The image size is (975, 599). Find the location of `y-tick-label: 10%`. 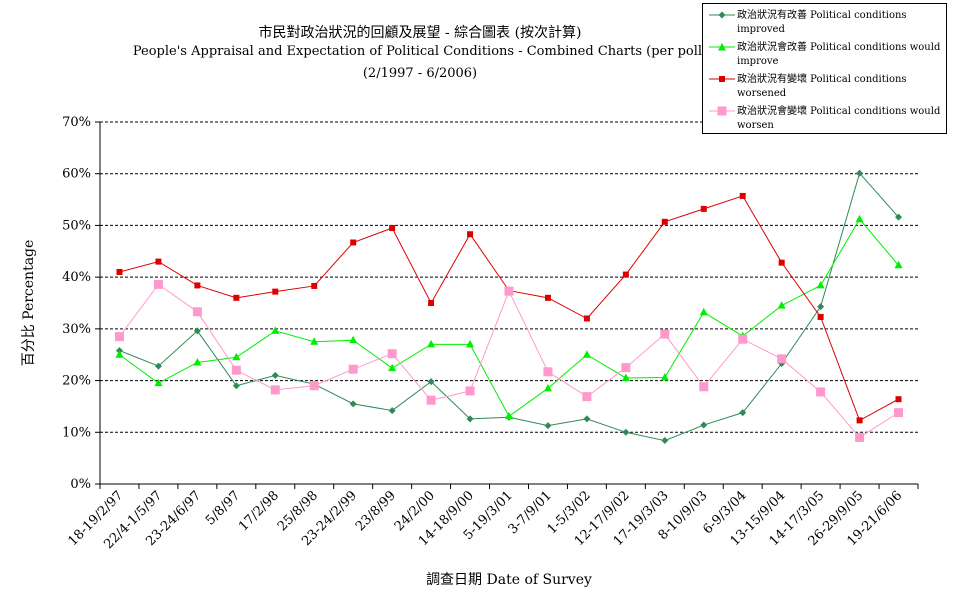

y-tick-label: 10% is located at coordinates (76, 432).